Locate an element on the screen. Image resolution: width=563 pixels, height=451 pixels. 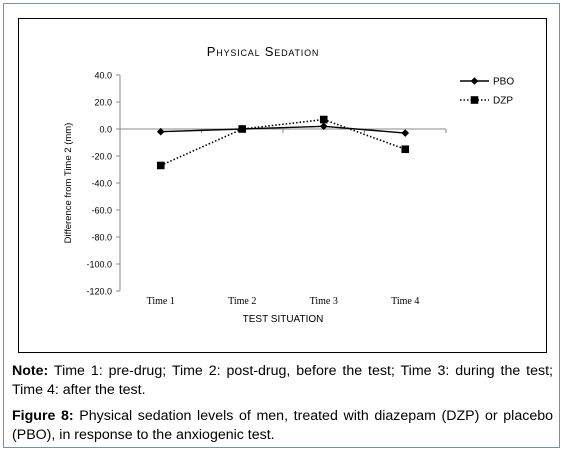
y-tick-label: -100.0 is located at coordinates (99, 265).